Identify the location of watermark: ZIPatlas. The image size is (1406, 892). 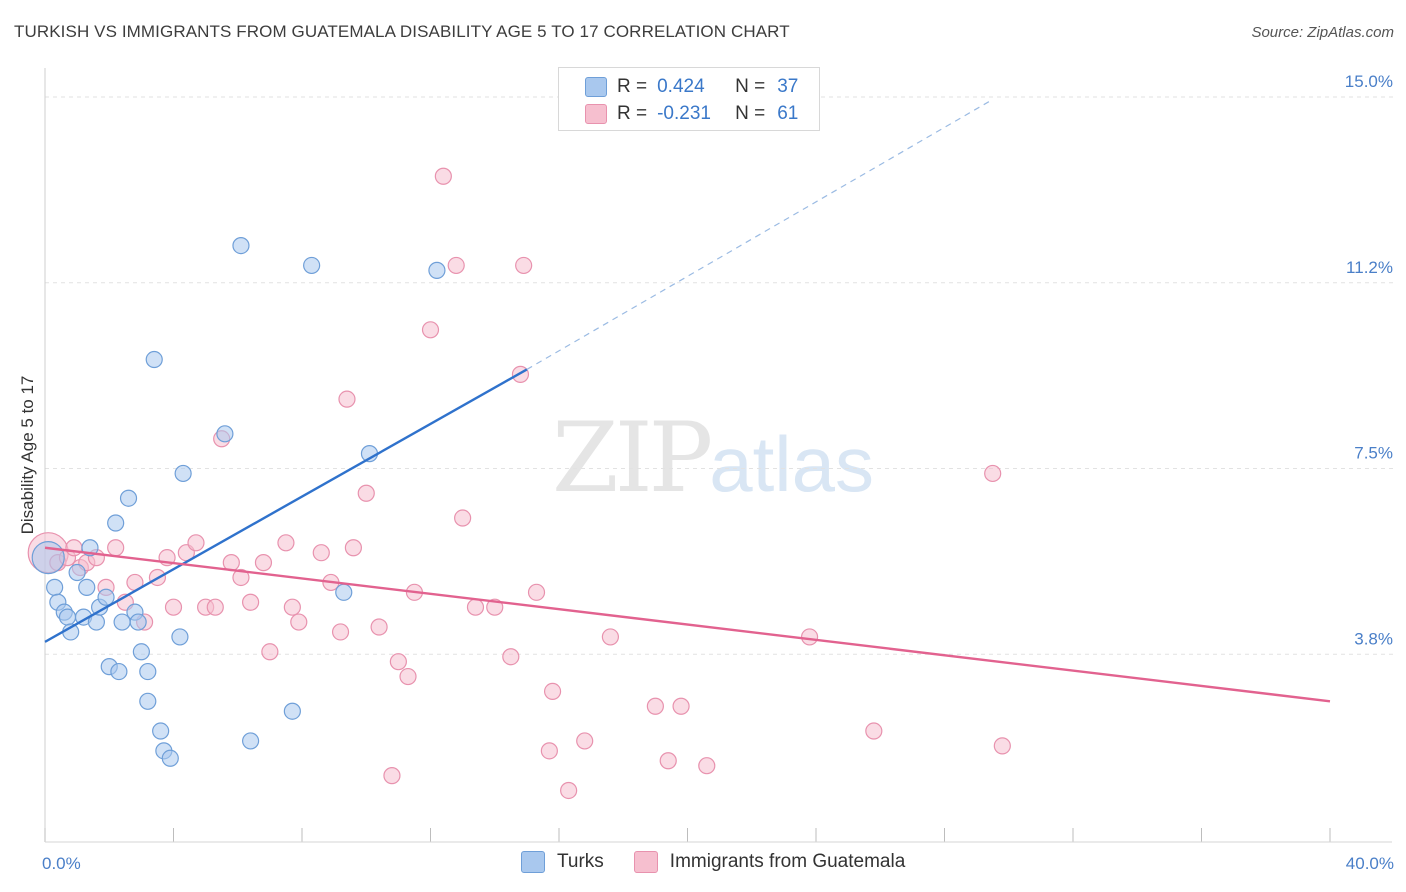
(713, 458).